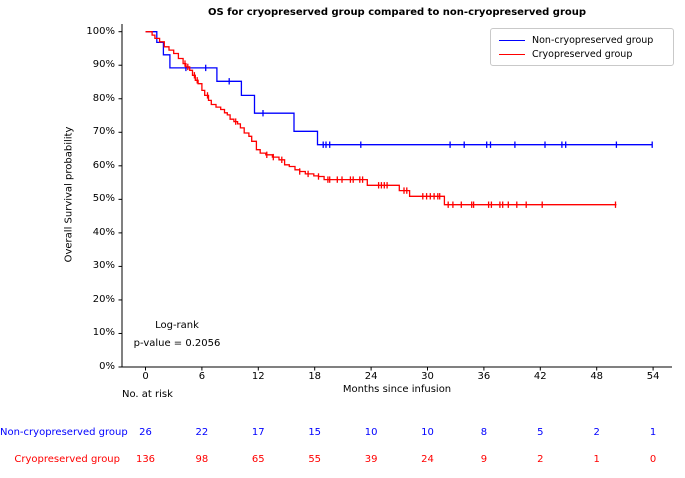 Image resolution: width=685 pixels, height=478 pixels. Describe the element at coordinates (484, 376) in the screenshot. I see `x-tick-label: 36` at that location.